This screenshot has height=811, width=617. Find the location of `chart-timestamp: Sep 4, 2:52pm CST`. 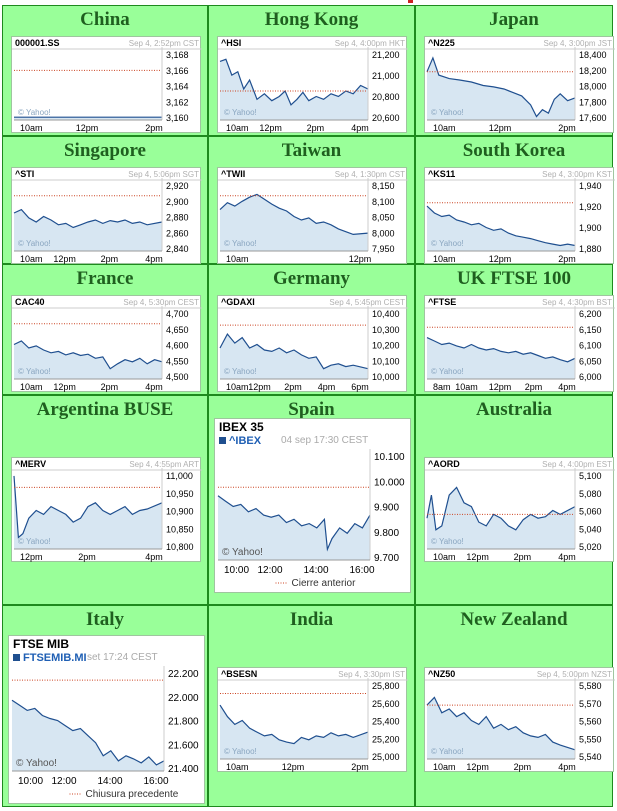

chart-timestamp: Sep 4, 2:52pm CST is located at coordinates (164, 43).